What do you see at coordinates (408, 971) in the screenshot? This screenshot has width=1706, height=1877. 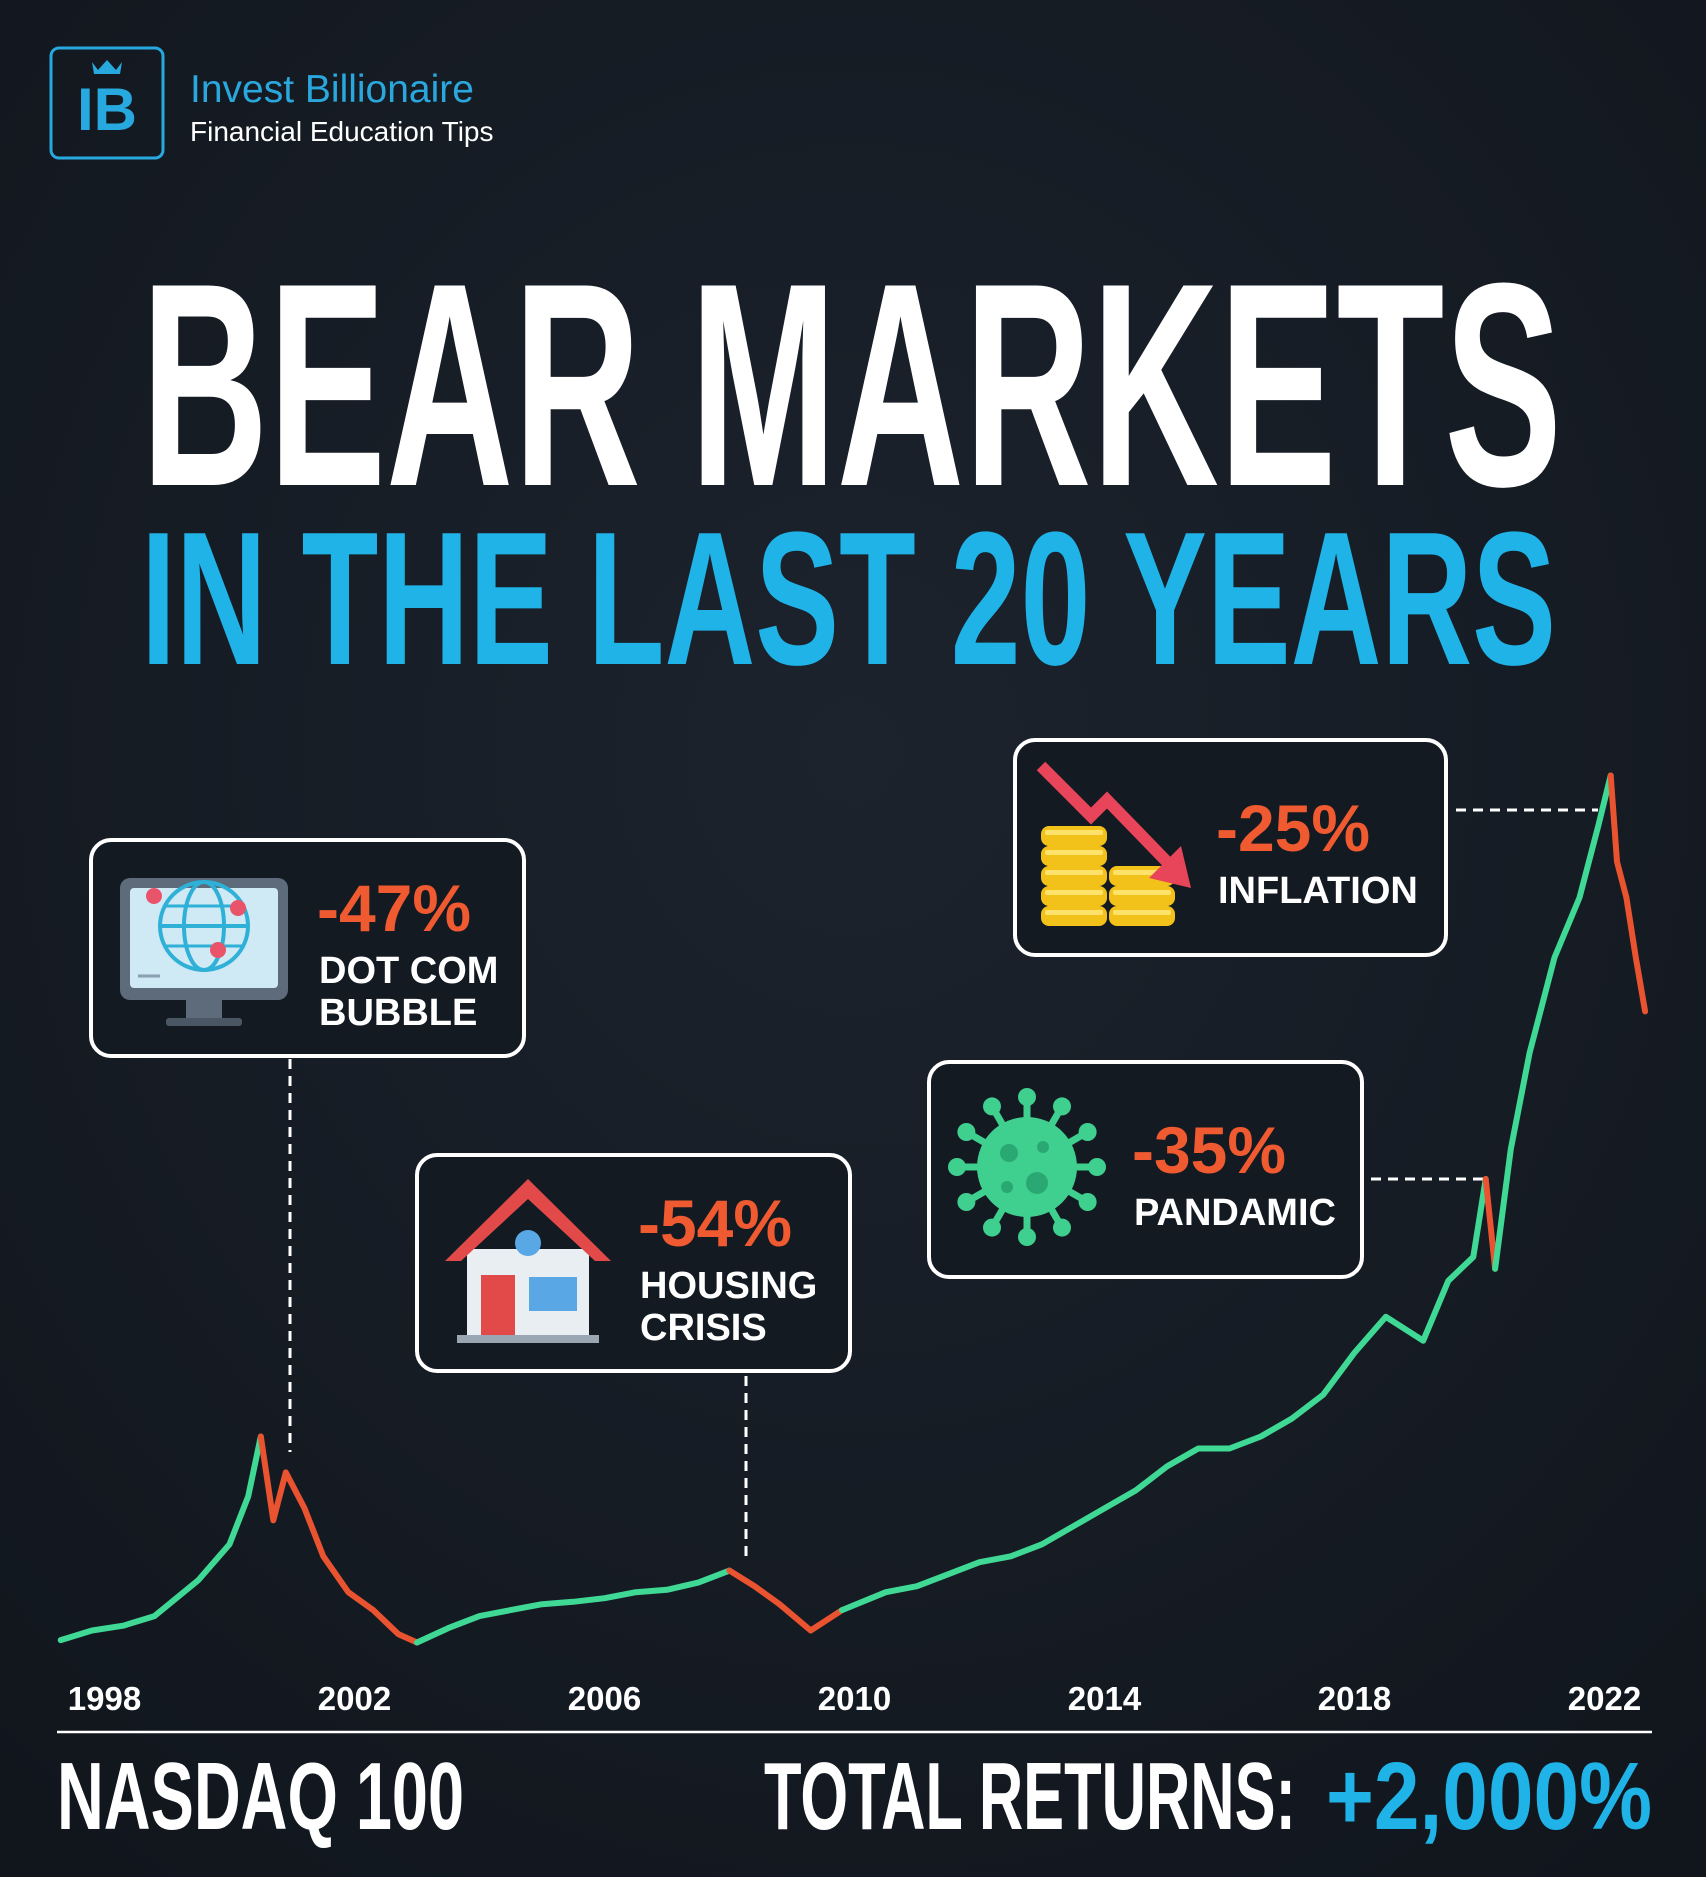 I see `annotation-text: DOT COM` at bounding box center [408, 971].